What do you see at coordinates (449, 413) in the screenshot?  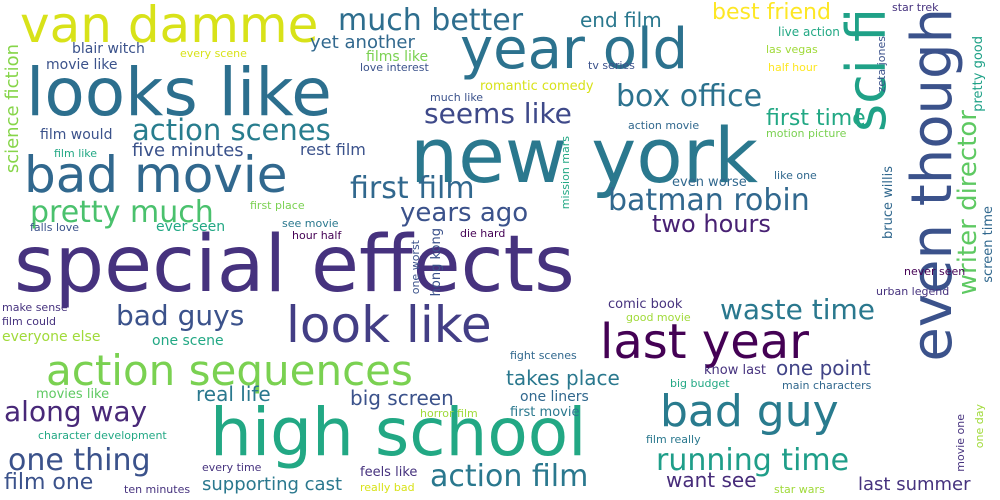 I see `word-horror-film: horror film` at bounding box center [449, 413].